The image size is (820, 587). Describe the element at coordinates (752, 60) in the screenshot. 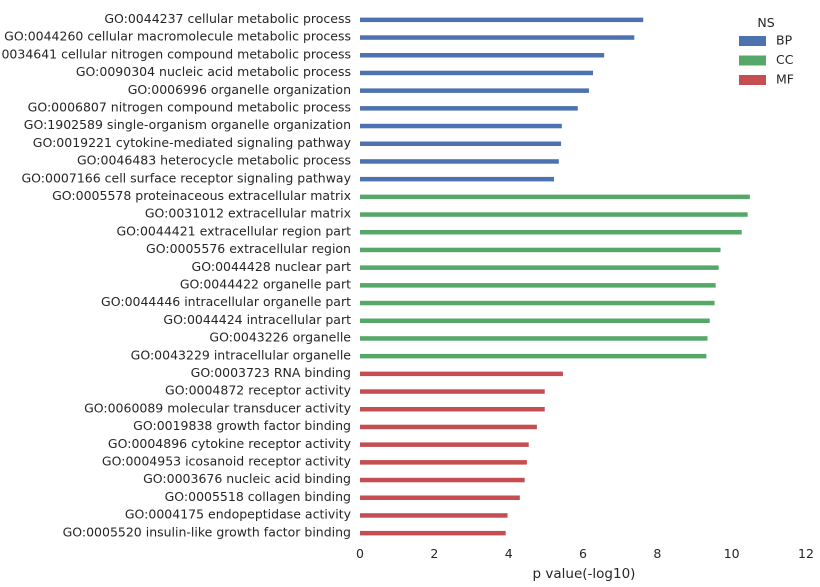

I see `legend-swatch-cc` at that location.